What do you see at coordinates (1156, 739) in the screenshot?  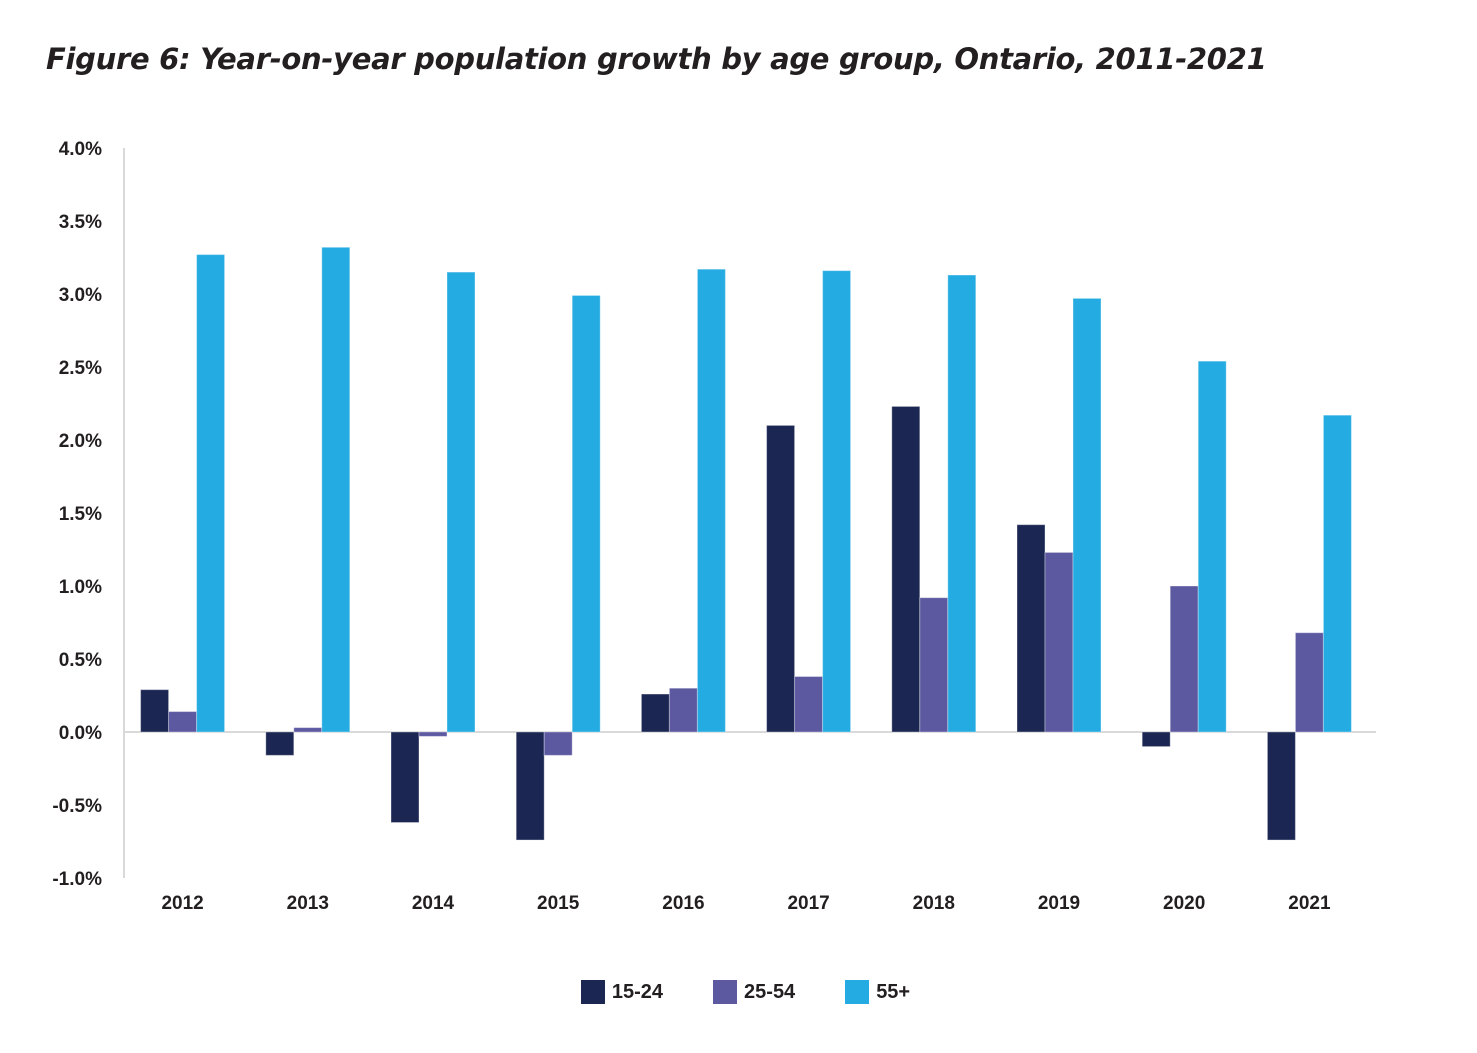 I see `bar-15-24-2020` at bounding box center [1156, 739].